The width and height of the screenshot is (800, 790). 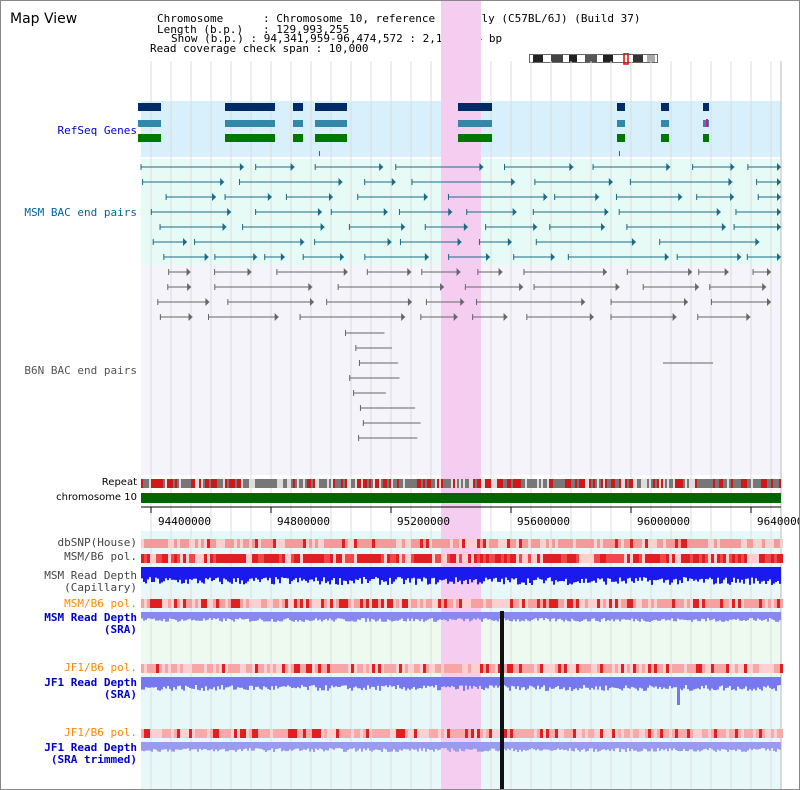 I want to click on label-msm-b6-pol-1: MSM/B6 pol., so click(x=100, y=556).